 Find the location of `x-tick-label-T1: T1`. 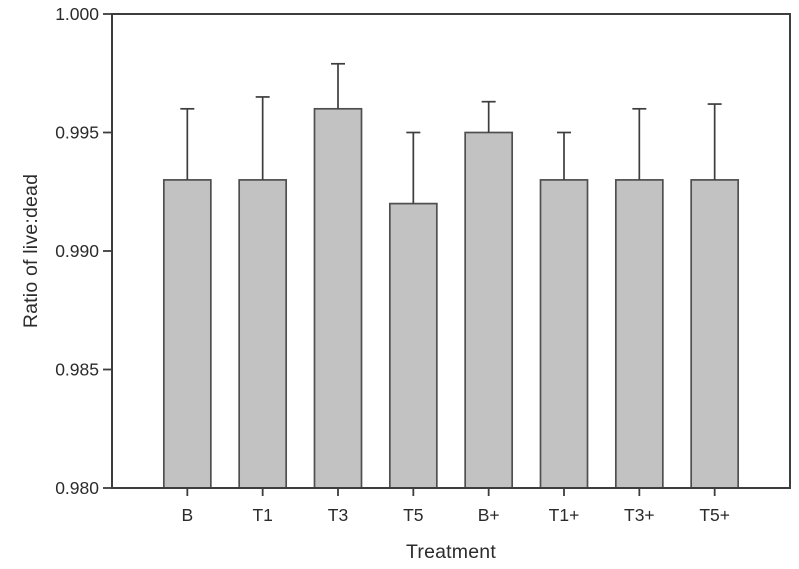

x-tick-label-T1: T1 is located at coordinates (262, 515).